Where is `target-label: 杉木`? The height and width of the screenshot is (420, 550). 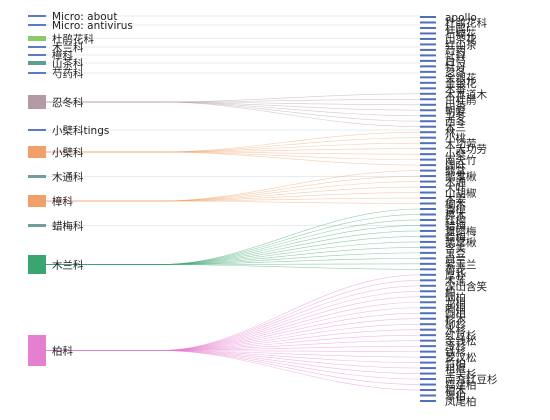
target-label: 杉木 is located at coordinates (455, 319).